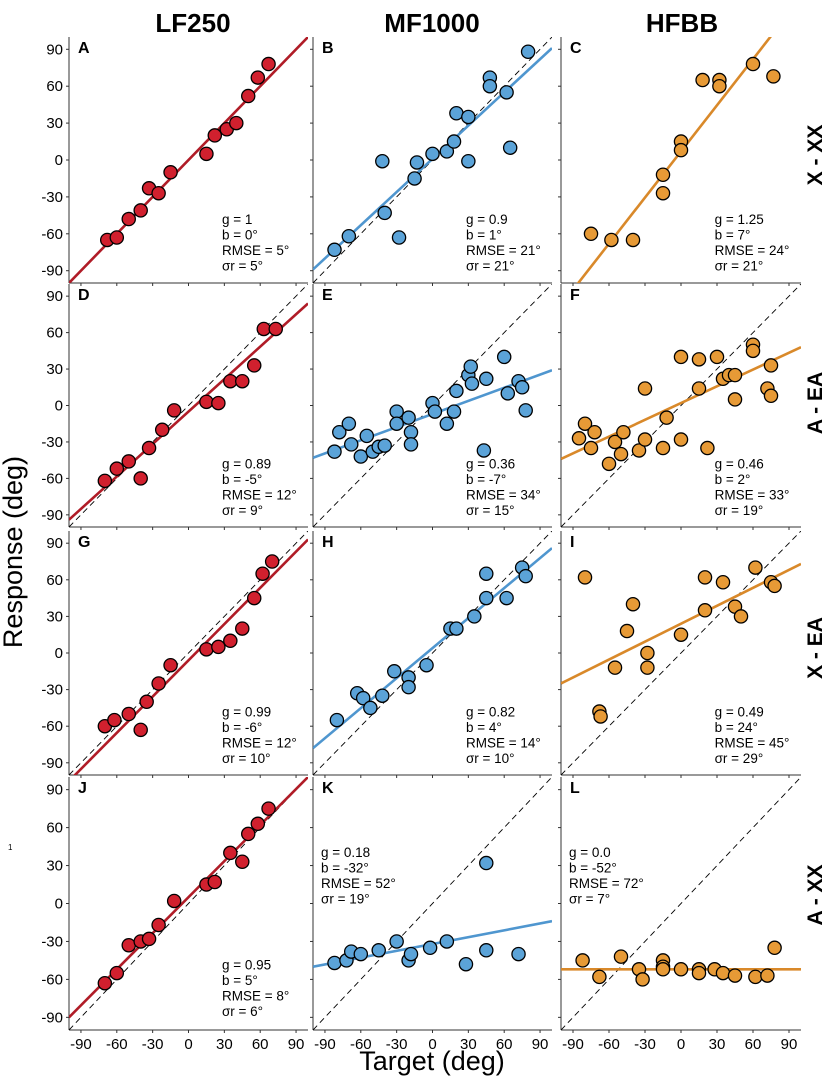 This screenshot has width=829, height=1080. Describe the element at coordinates (328, 48) in the screenshot. I see `panel-letter-b: B` at that location.